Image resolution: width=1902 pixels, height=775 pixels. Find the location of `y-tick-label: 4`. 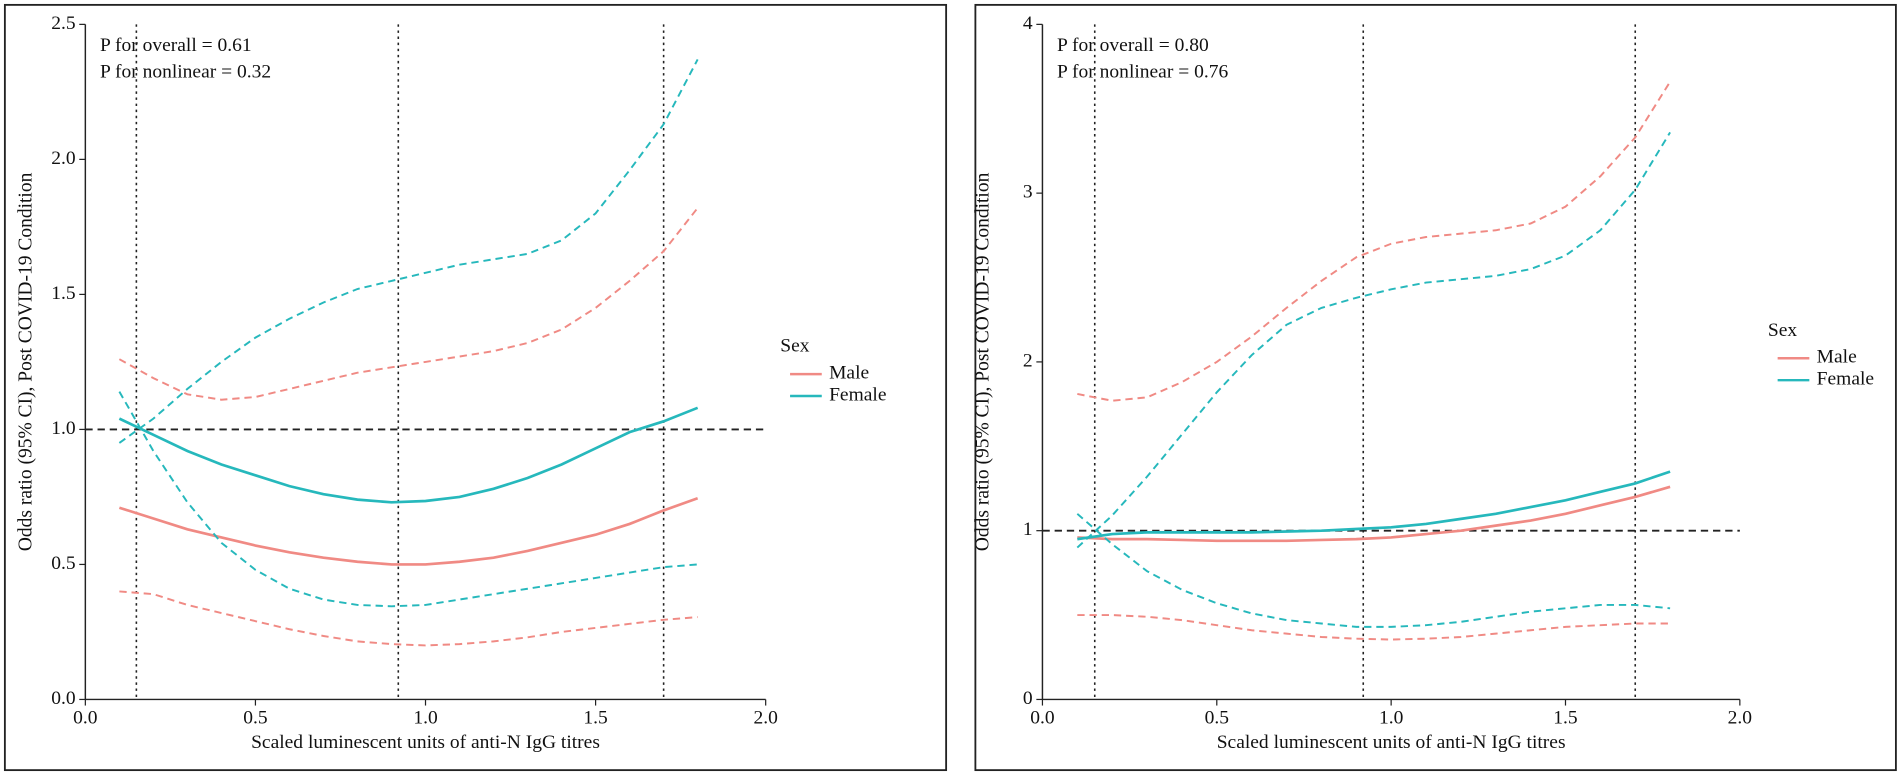

y-tick-label: 4 is located at coordinates (1028, 23).